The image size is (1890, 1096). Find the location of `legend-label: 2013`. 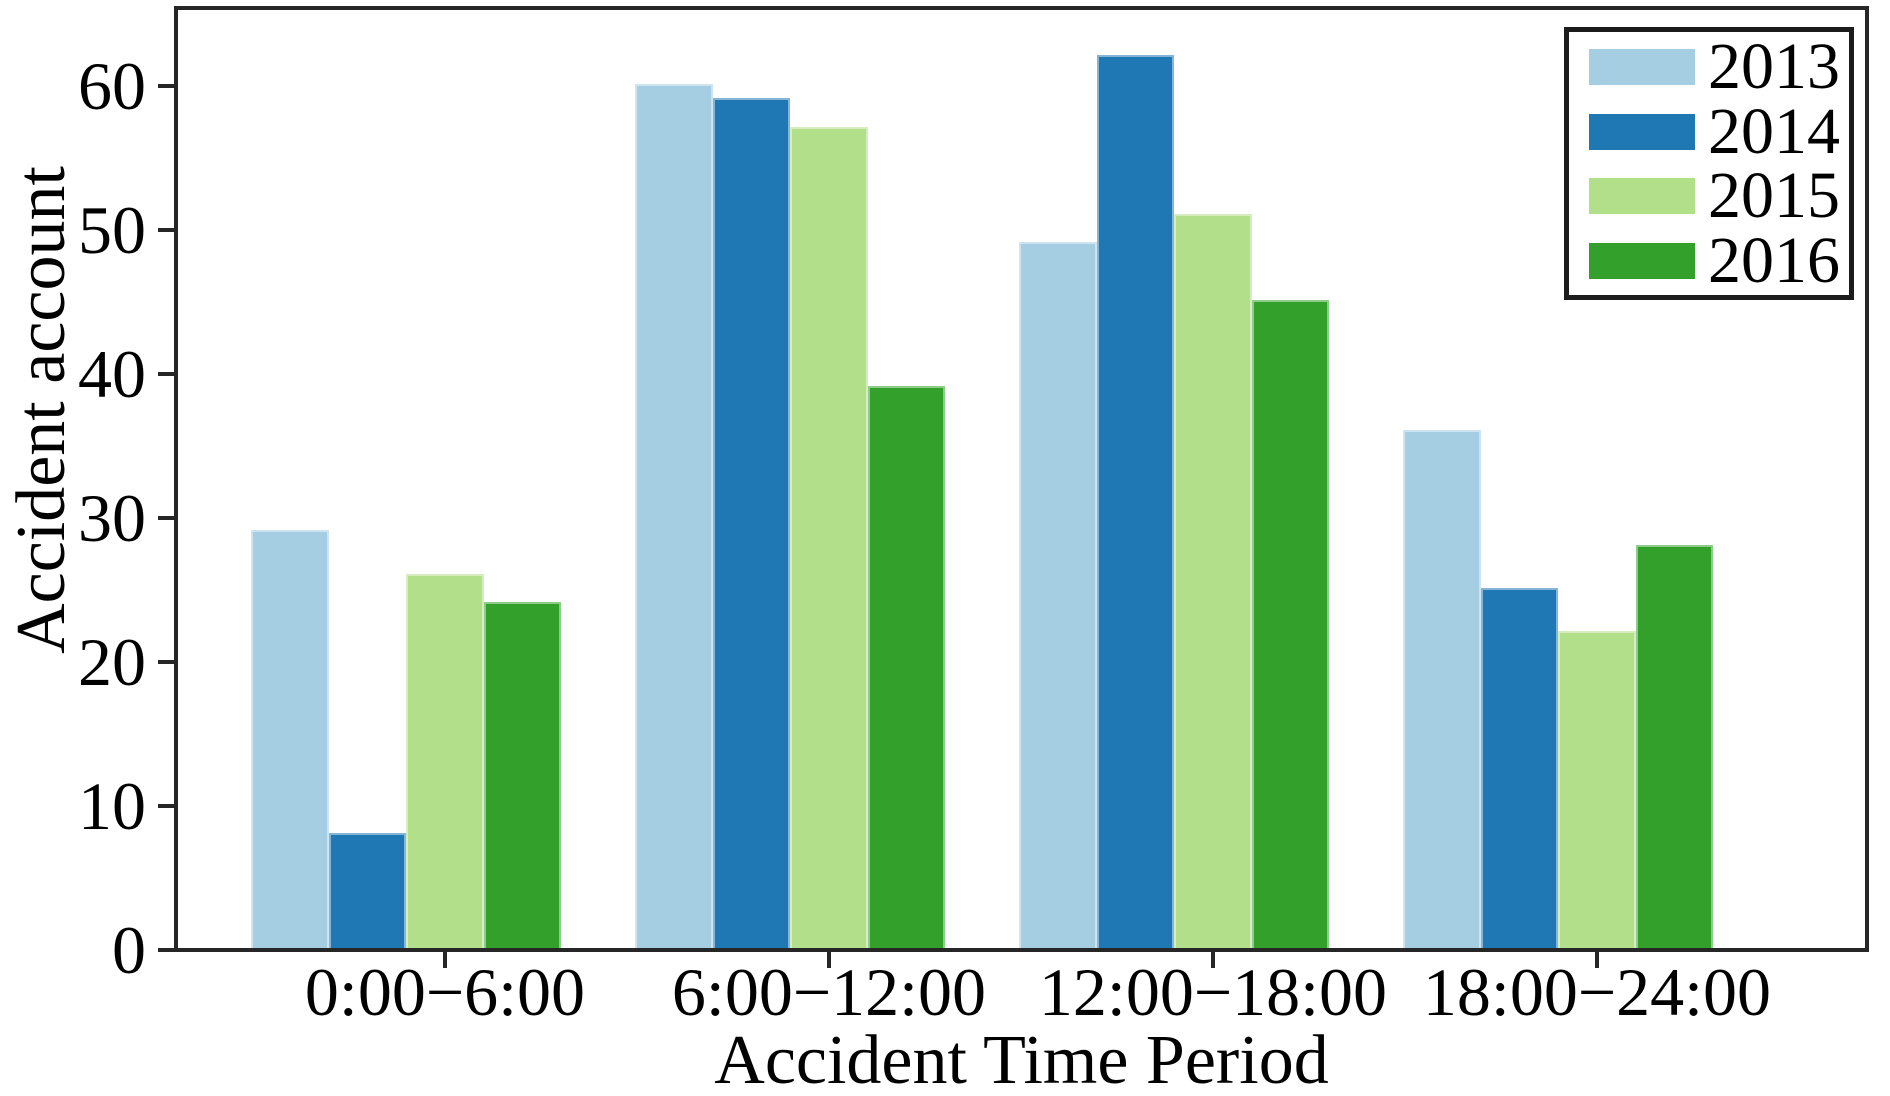

legend-label: 2013 is located at coordinates (1774, 67).